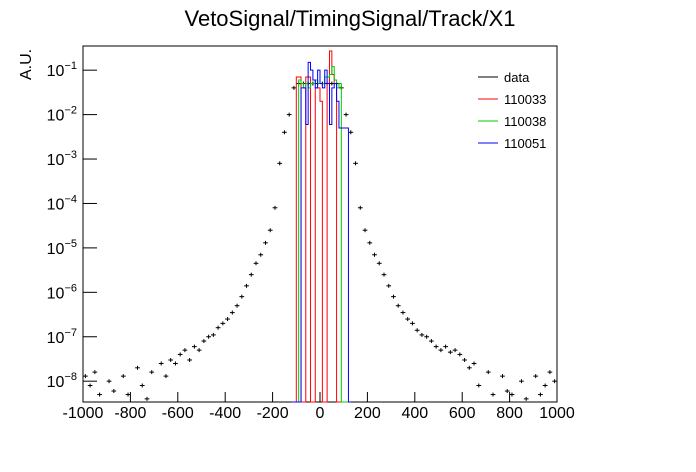  What do you see at coordinates (62, 337) in the screenshot?
I see `y-tick-label: 10⁻⁷` at bounding box center [62, 337].